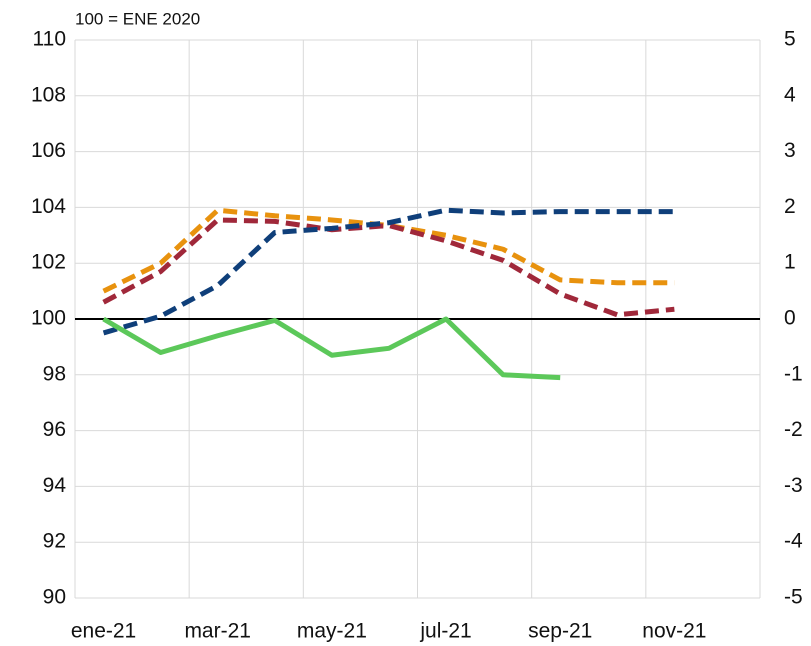  I want to click on y-tick-label: 100, so click(48, 318).